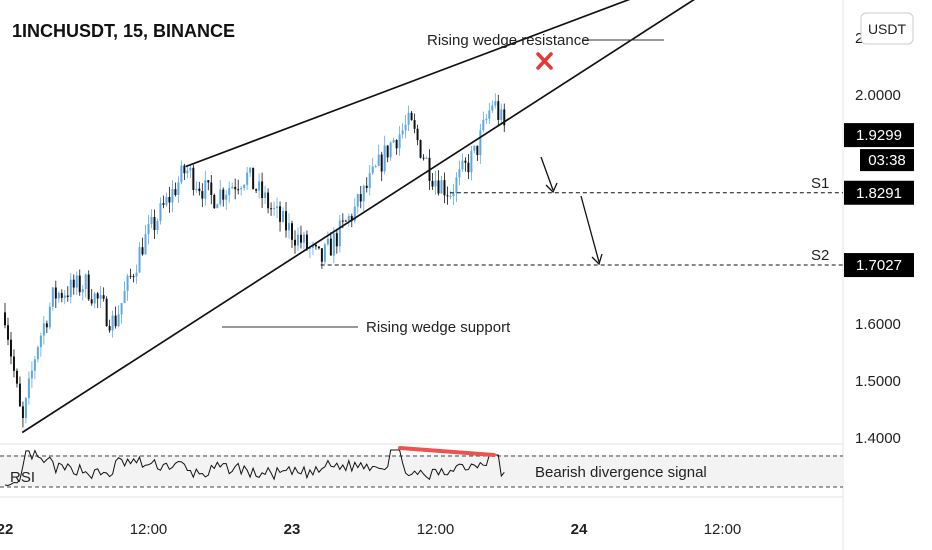 The image size is (932, 550). I want to click on annotation-support-label: Rising wedge support, so click(438, 327).